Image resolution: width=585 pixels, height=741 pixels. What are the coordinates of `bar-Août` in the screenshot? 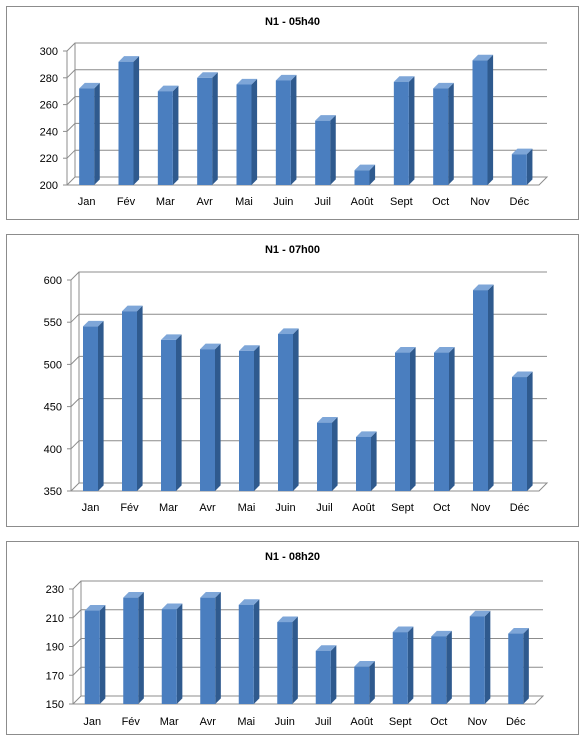 It's located at (366, 461).